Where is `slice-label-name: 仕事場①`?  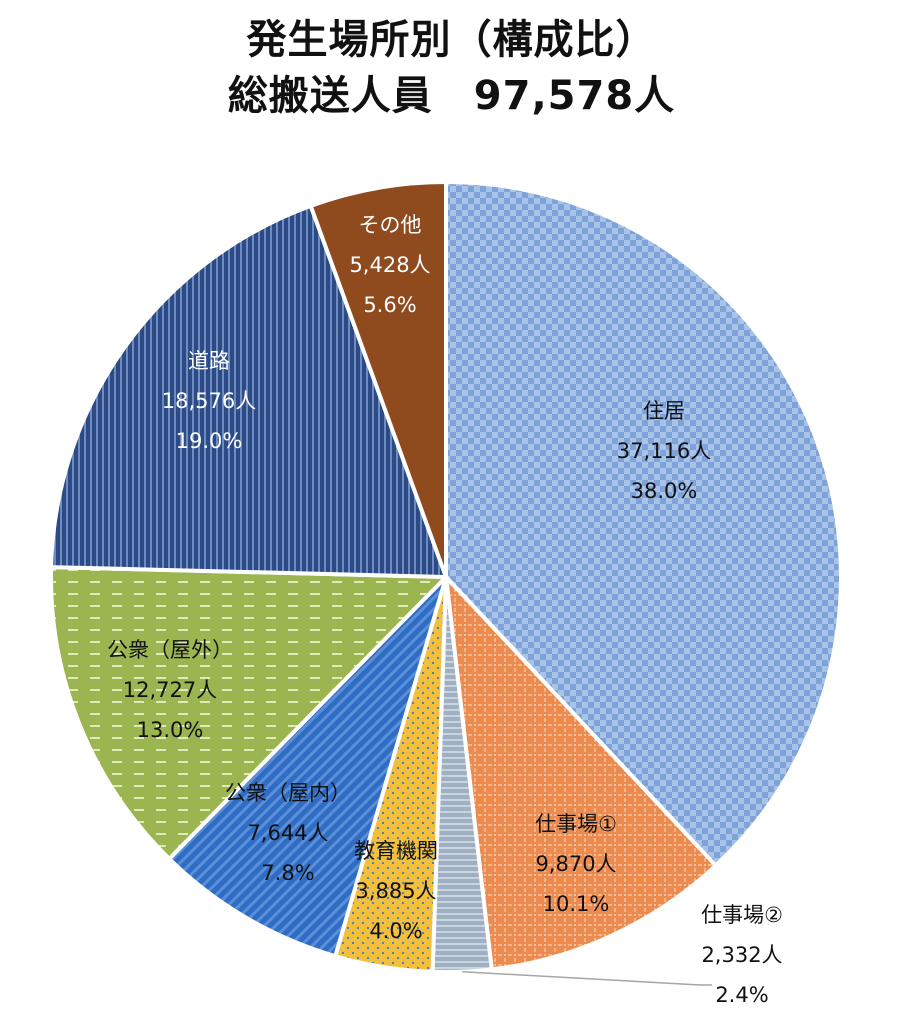 slice-label-name: 仕事場① is located at coordinates (576, 824).